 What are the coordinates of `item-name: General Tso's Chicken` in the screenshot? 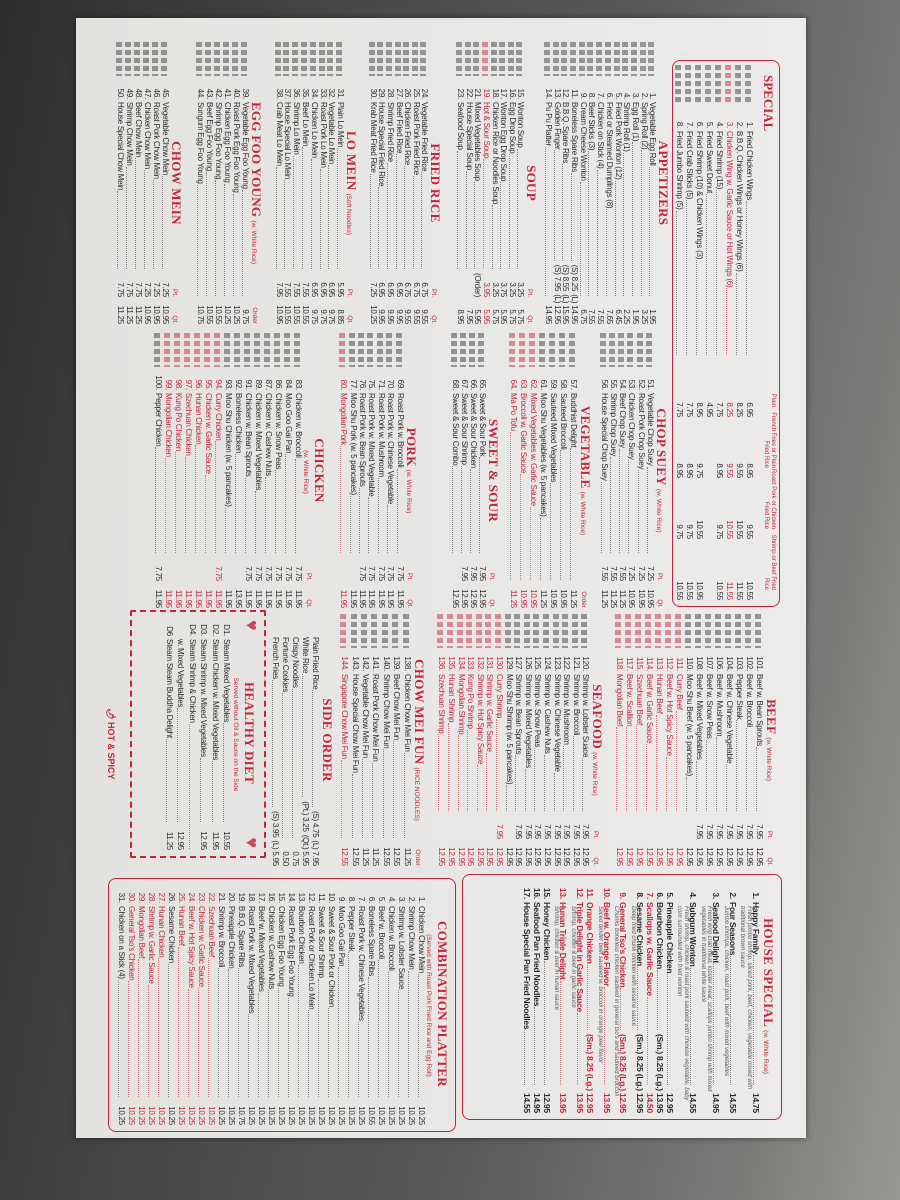 It's located at (131, 943).